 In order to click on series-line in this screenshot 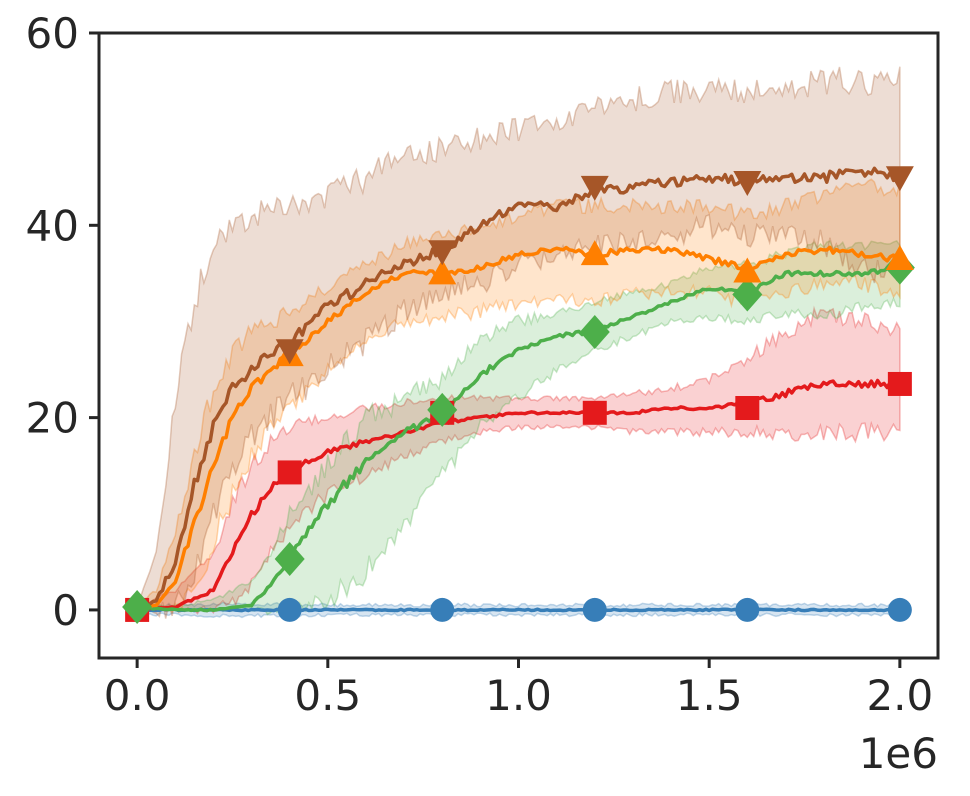, I will do `click(519, 610)`.